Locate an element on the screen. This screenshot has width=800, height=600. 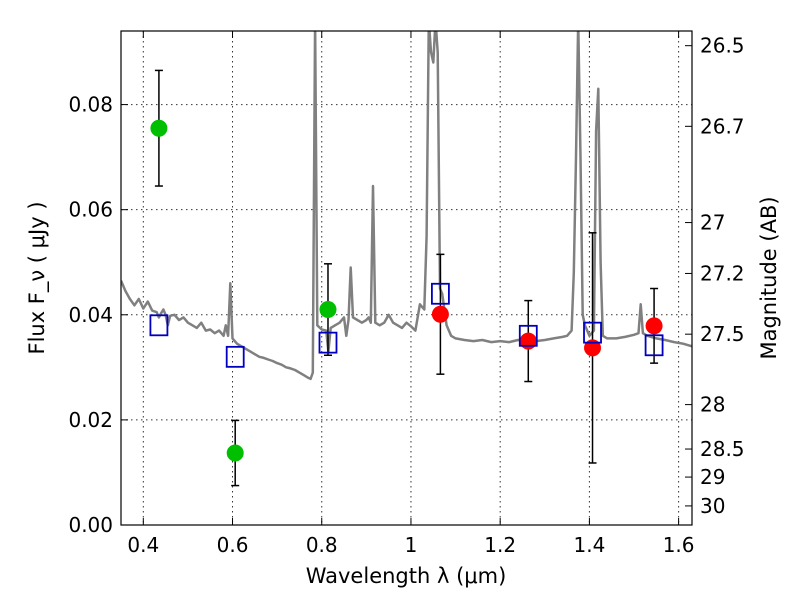
y-tick-label: 0.00 is located at coordinates (90, 525).